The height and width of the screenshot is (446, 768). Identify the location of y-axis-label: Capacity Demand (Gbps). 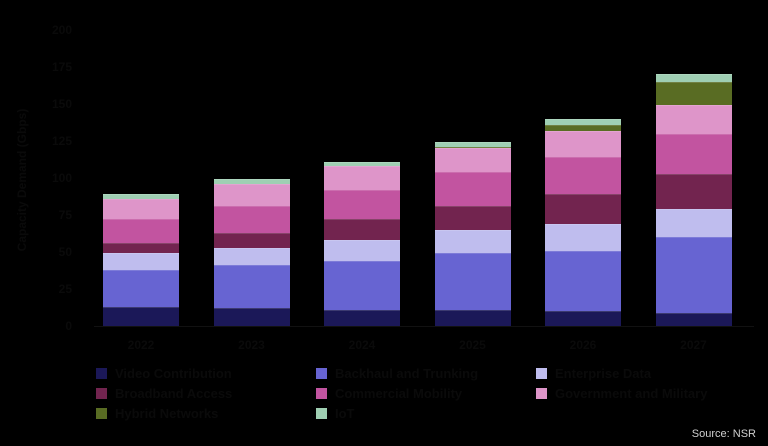
(22, 180).